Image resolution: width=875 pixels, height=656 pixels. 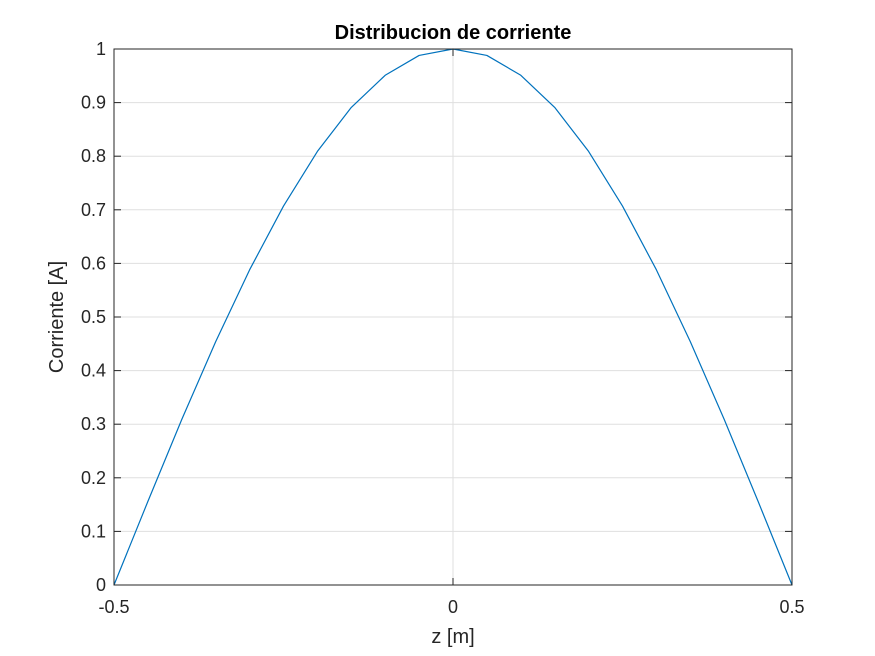 What do you see at coordinates (93, 103) in the screenshot?
I see `y-tick-label: 0.9` at bounding box center [93, 103].